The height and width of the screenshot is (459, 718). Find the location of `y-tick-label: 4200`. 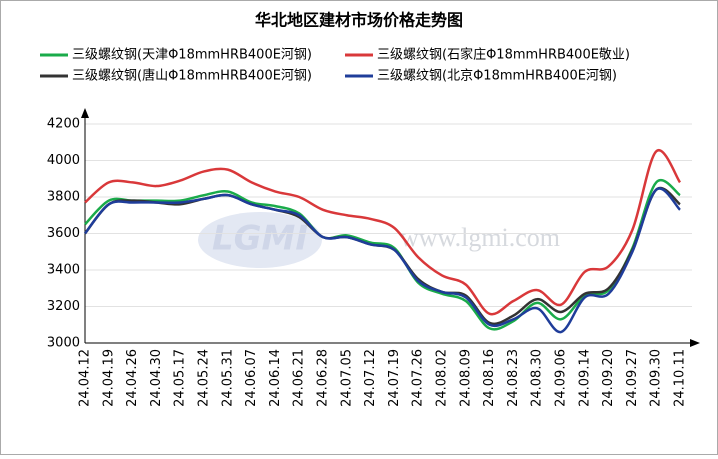

y-tick-label: 4200 is located at coordinates (63, 124).